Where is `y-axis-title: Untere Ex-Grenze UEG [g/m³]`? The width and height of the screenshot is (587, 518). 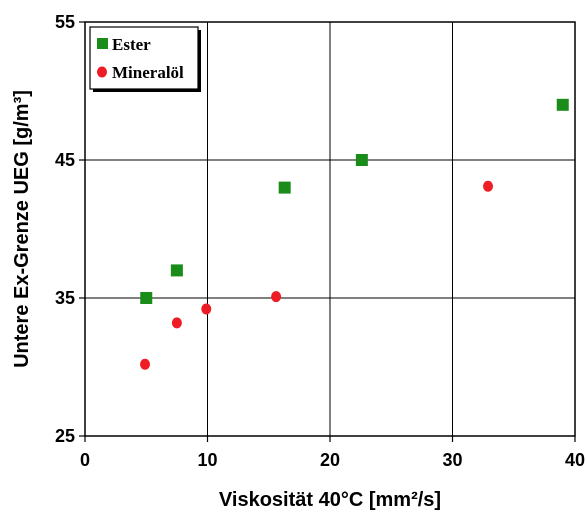 y-axis-title: Untere Ex-Grenze UEG [g/m³] is located at coordinates (22, 229).